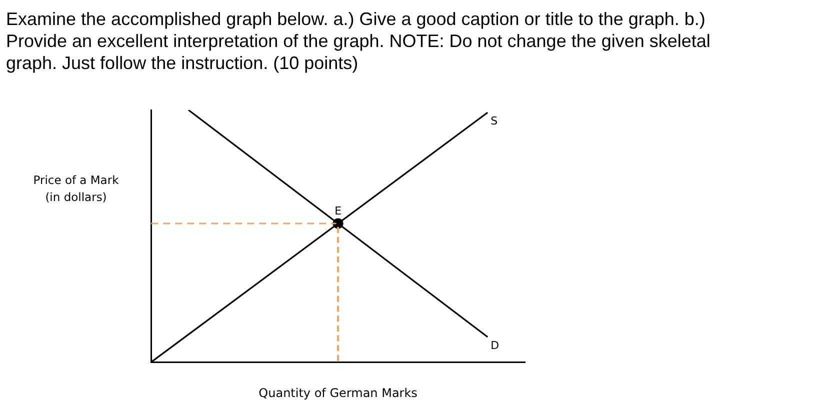  Describe the element at coordinates (76, 189) in the screenshot. I see `y-axis-title: Price of a Mark (in dollars)` at that location.